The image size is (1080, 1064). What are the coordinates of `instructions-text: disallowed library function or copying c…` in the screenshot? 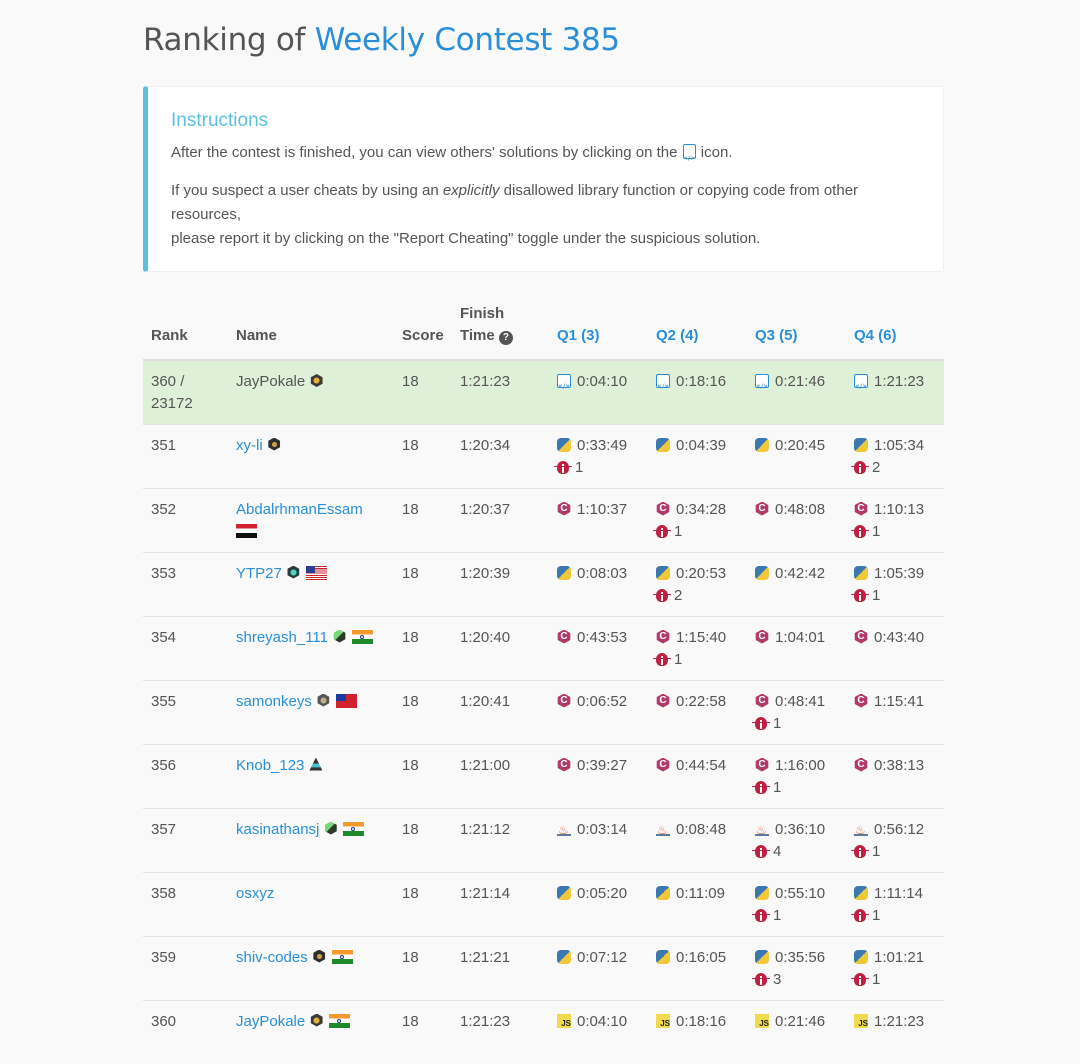 It's located at (515, 202).